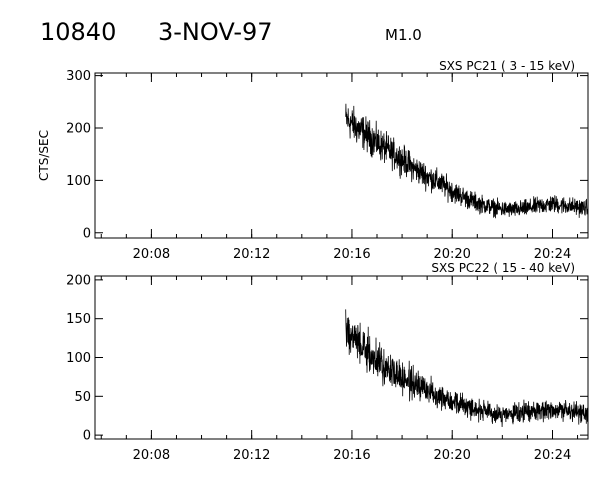 The width and height of the screenshot is (600, 480). What do you see at coordinates (503, 268) in the screenshot?
I see `panel-title: SXS PC22 ( 15 - 40 keV)` at bounding box center [503, 268].